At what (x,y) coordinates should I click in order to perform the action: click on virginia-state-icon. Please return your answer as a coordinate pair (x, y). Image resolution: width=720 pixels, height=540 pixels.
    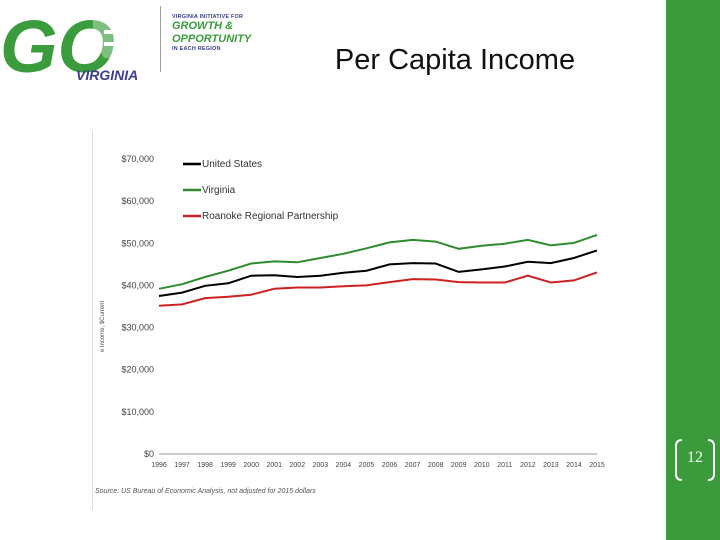
    Looking at the image, I should click on (121, 36).